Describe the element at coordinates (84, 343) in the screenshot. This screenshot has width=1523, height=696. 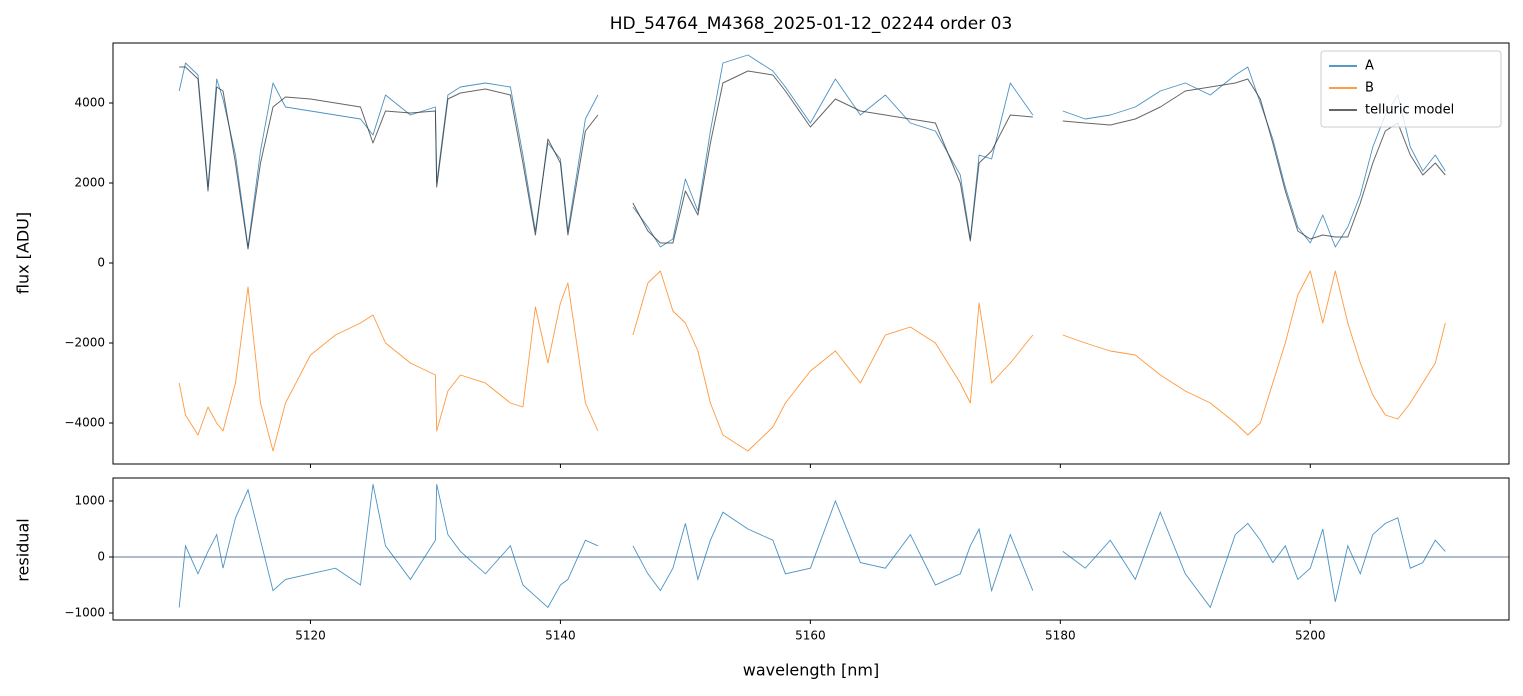
I see `y-tick-label: −2000` at that location.